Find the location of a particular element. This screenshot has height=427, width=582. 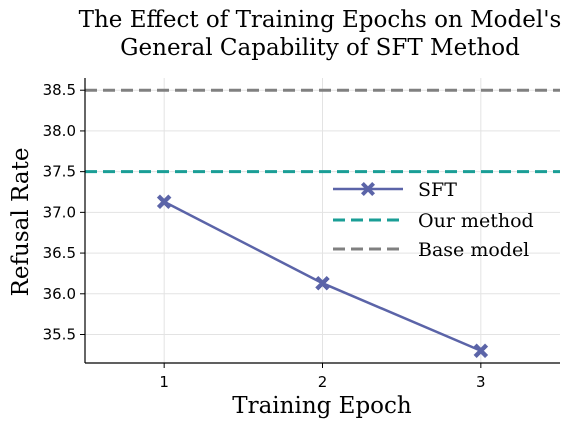

legend: SFT Our method Base model is located at coordinates (433, 220).